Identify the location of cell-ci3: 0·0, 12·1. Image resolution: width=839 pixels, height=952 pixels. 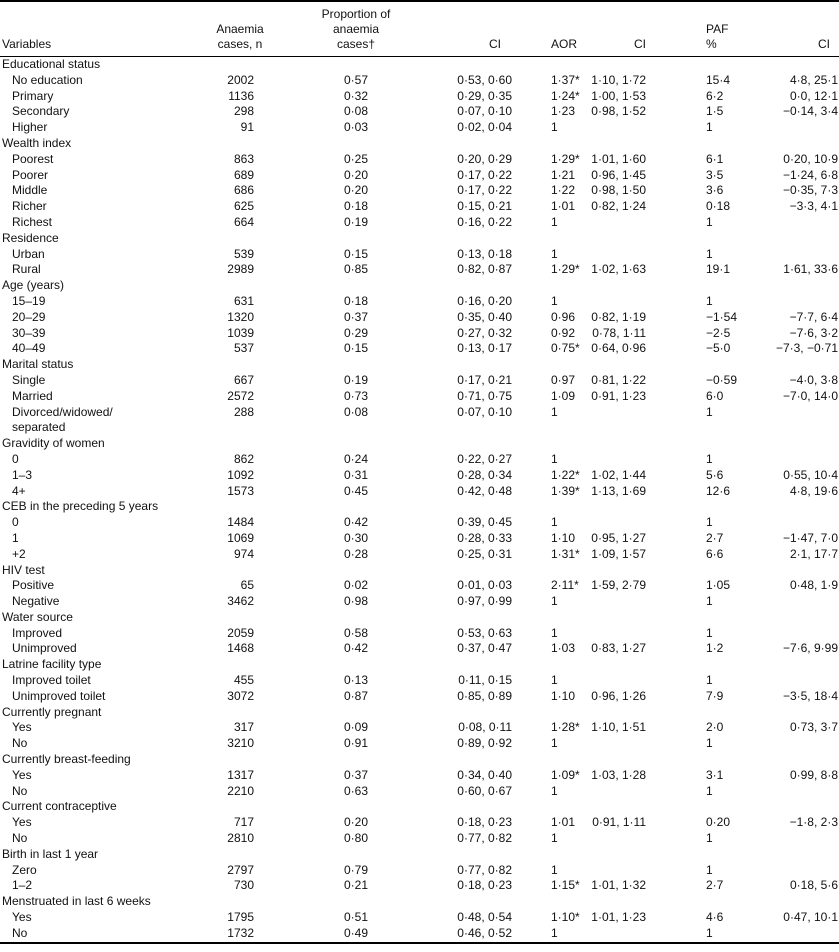
(813, 95).